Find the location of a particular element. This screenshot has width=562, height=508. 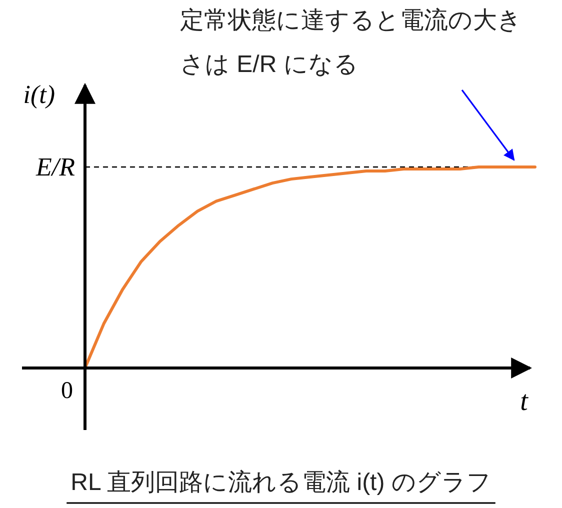

x-axis-title: t is located at coordinates (525, 401).